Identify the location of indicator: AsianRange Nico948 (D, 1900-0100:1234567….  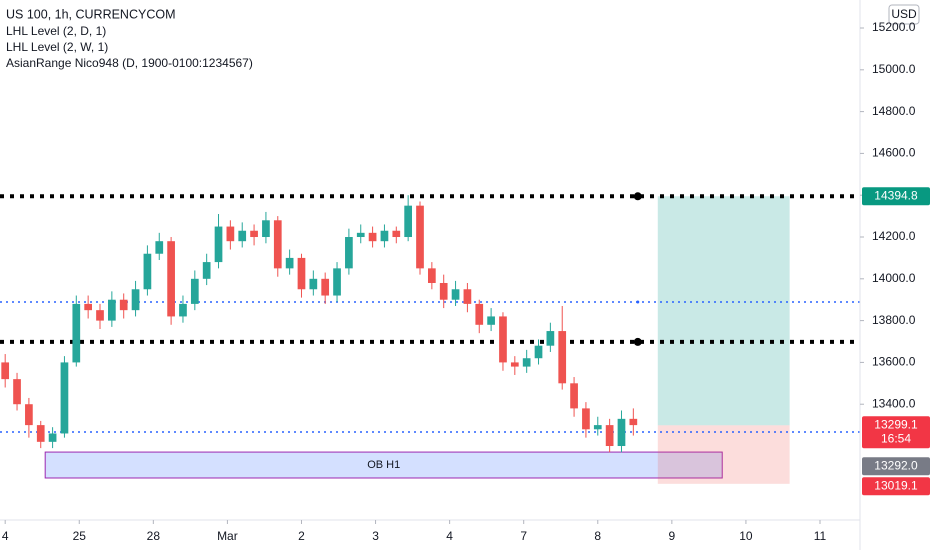
(129, 63).